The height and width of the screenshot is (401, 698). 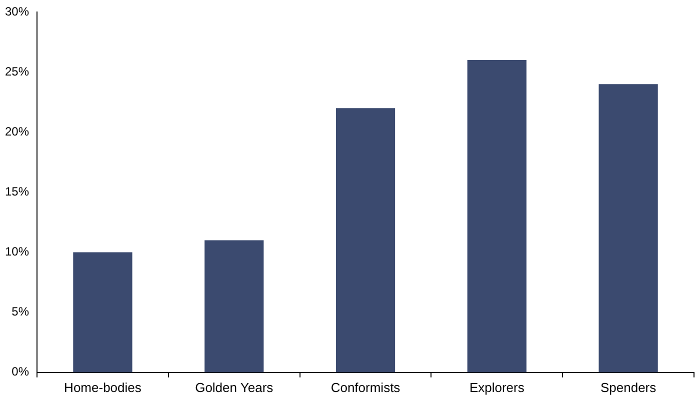 What do you see at coordinates (17, 251) in the screenshot?
I see `y-tick-label: 10%` at bounding box center [17, 251].